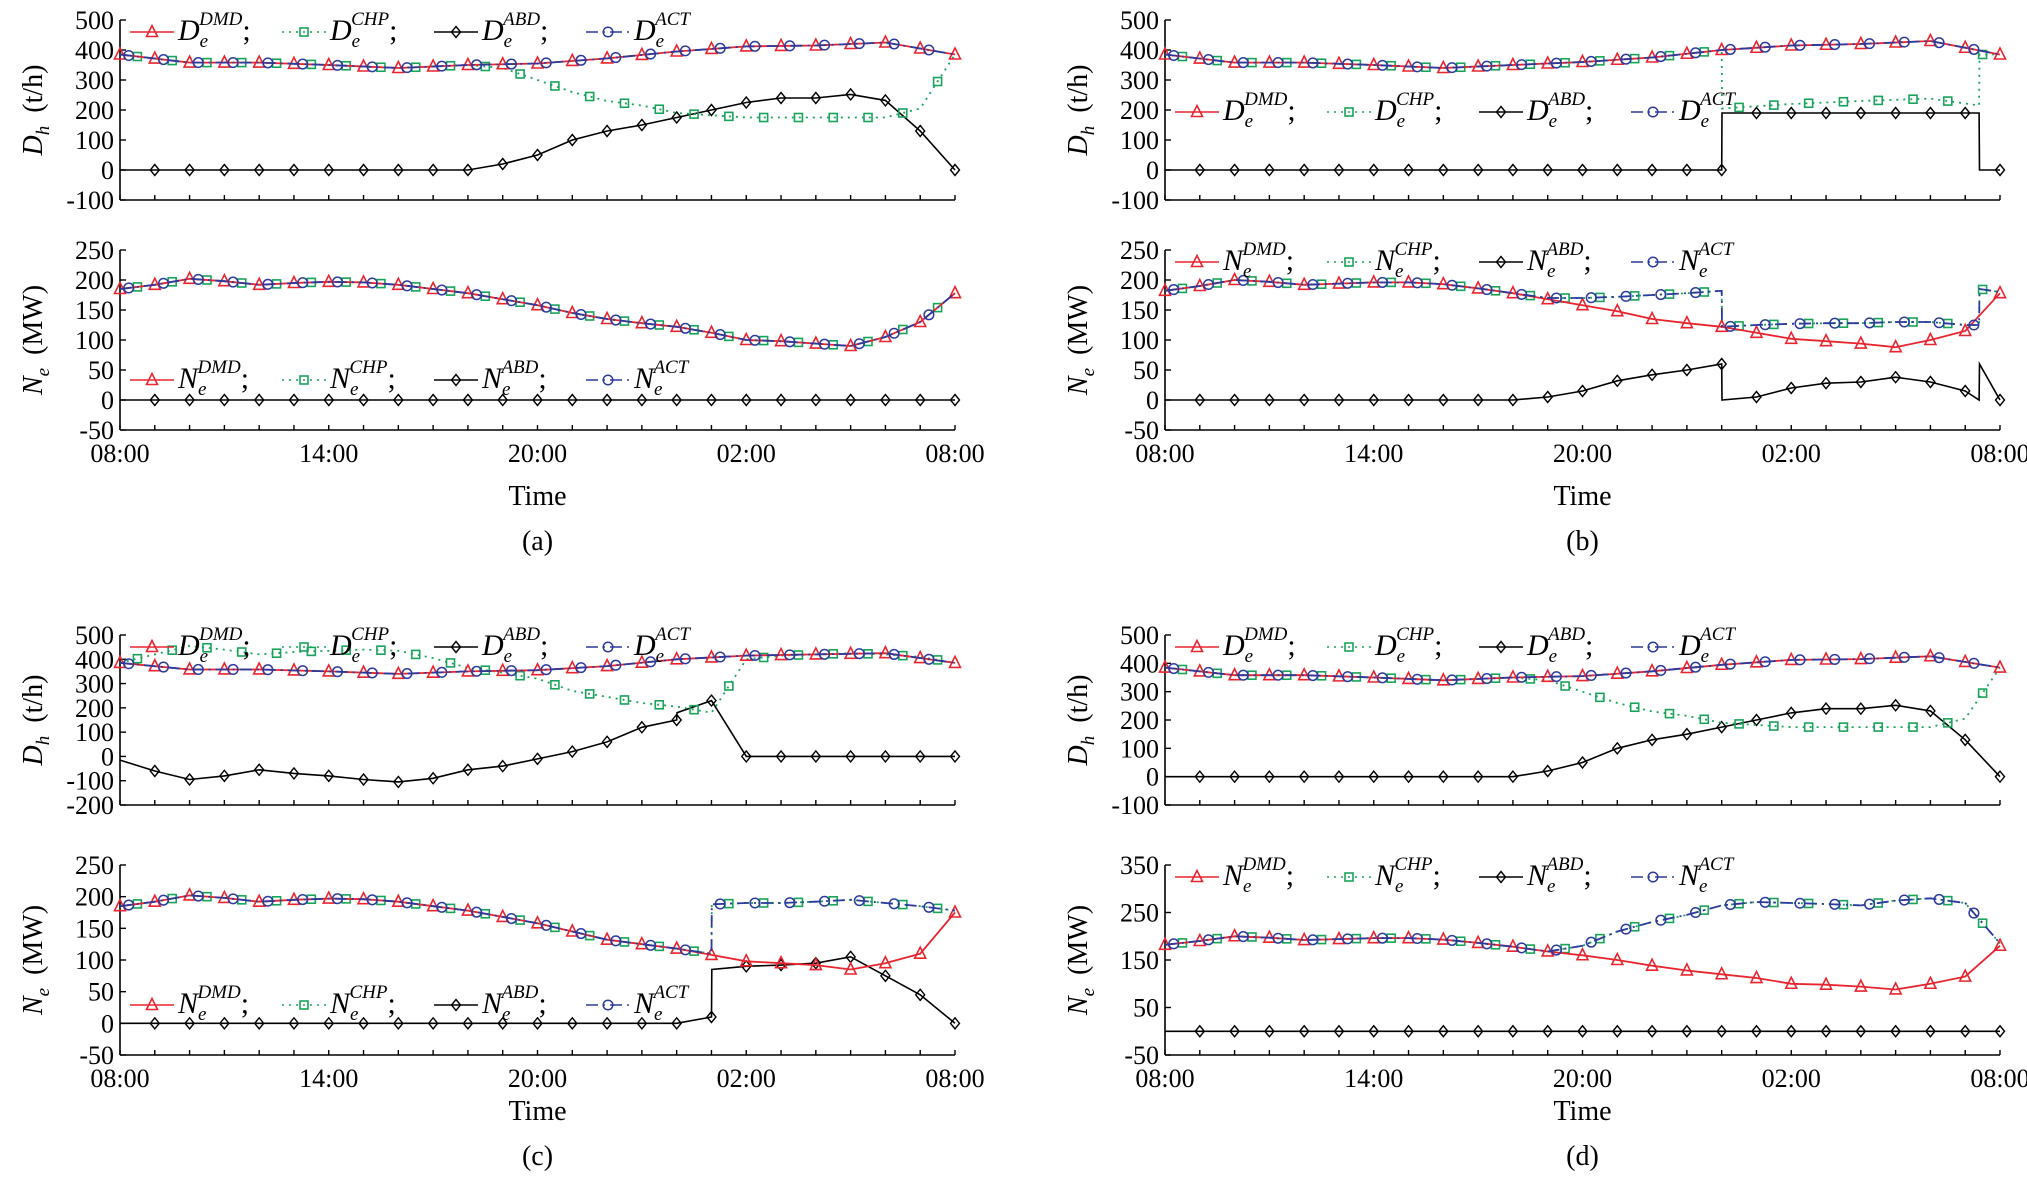 This screenshot has height=1181, width=2027. Describe the element at coordinates (1408, 645) in the screenshot. I see `legend-entry-chp: DeCHP;` at that location.